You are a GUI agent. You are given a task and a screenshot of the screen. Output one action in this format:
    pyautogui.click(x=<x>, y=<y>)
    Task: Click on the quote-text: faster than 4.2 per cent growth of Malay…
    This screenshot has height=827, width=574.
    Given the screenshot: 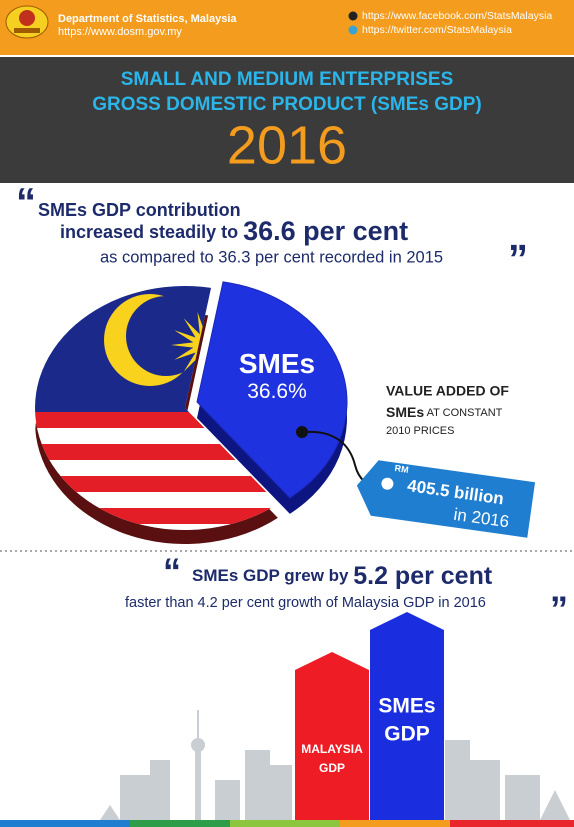 What is the action you would take?
    pyautogui.click(x=305, y=603)
    